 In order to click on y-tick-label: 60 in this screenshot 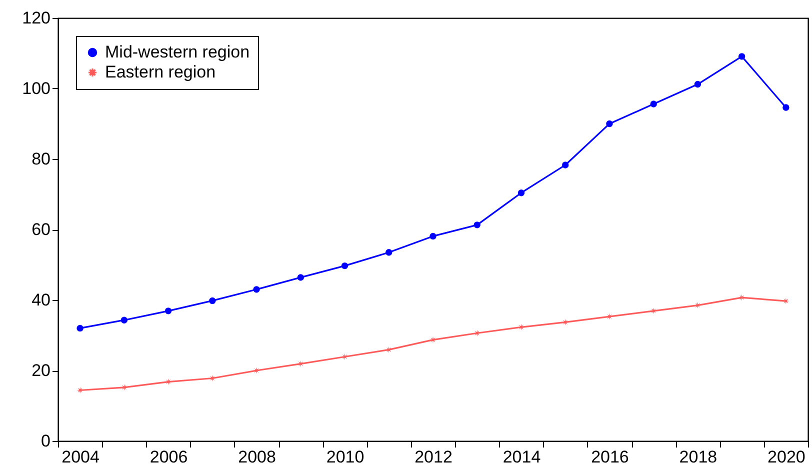, I will do `click(41, 229)`.